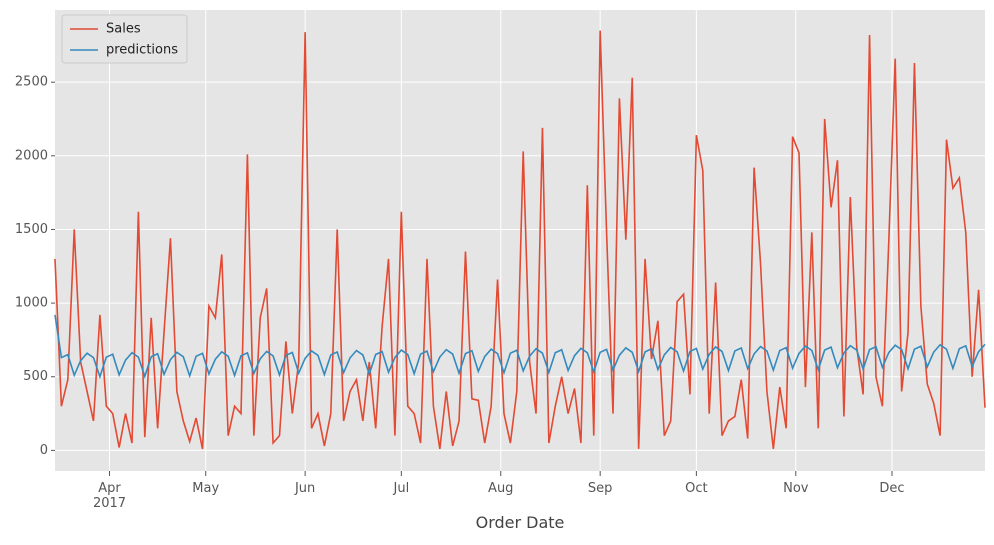 The width and height of the screenshot is (994, 545). Describe the element at coordinates (600, 488) in the screenshot. I see `x-tick-label: Sep` at that location.